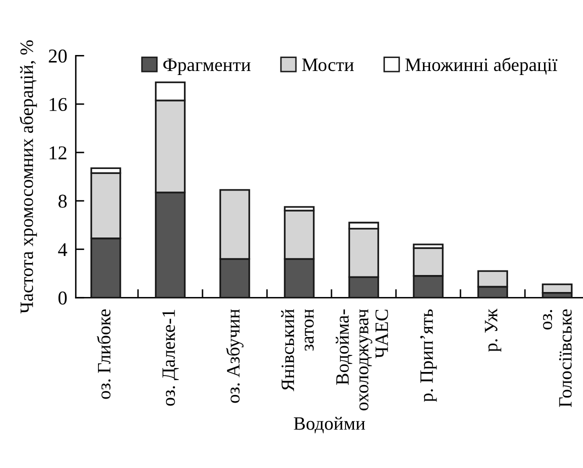 The height and width of the screenshot is (468, 583). I want to click on y-tick-label: 8, so click(62, 201).